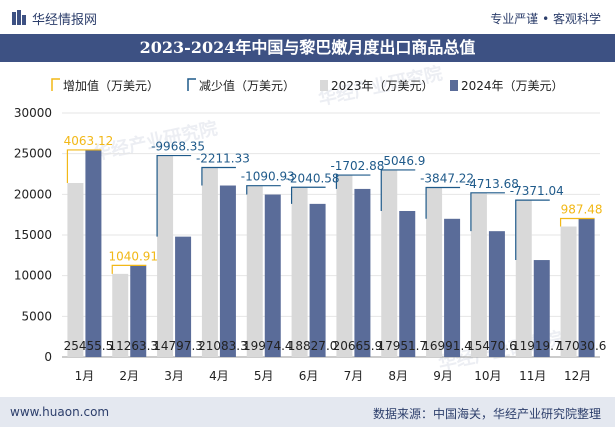 This screenshot has height=427, width=615. I want to click on top-bar: 华经情报网 专业严谨 • 客观科学, so click(307, 17).